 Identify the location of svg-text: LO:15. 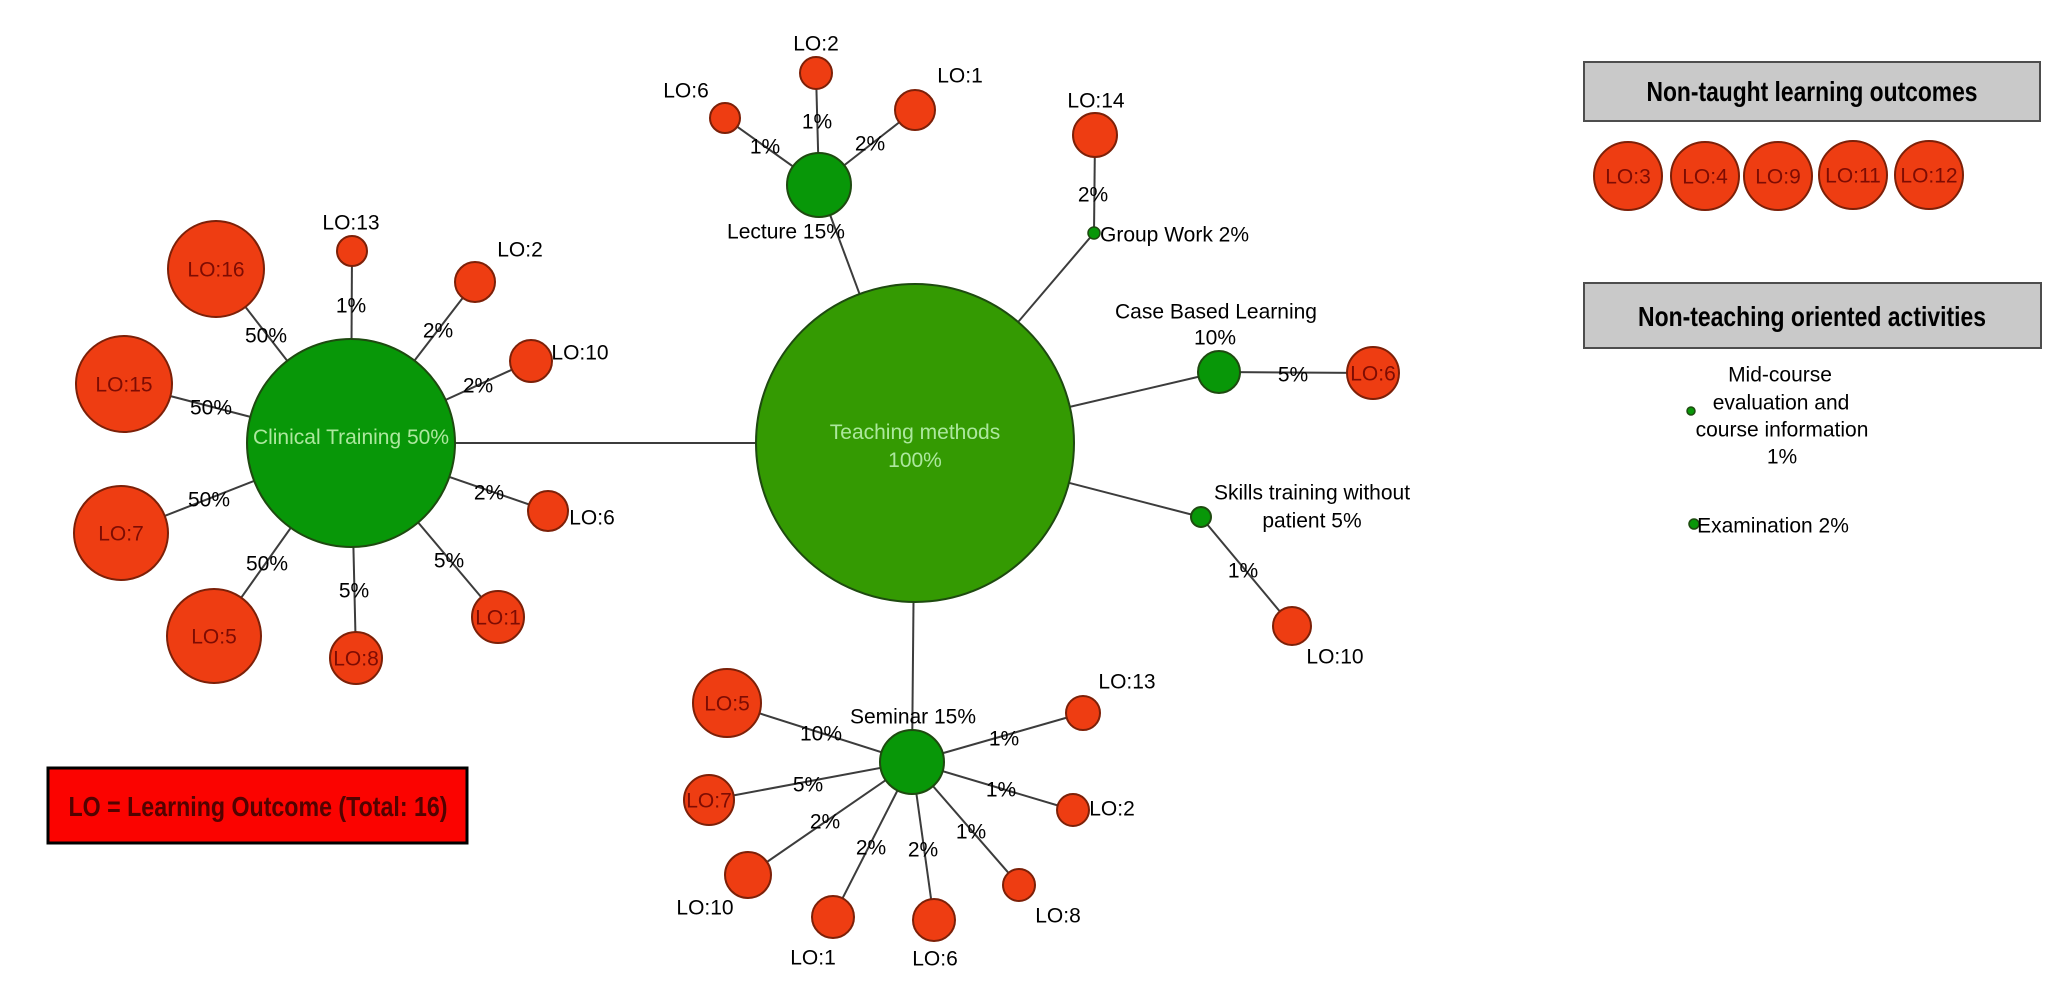
(123, 385).